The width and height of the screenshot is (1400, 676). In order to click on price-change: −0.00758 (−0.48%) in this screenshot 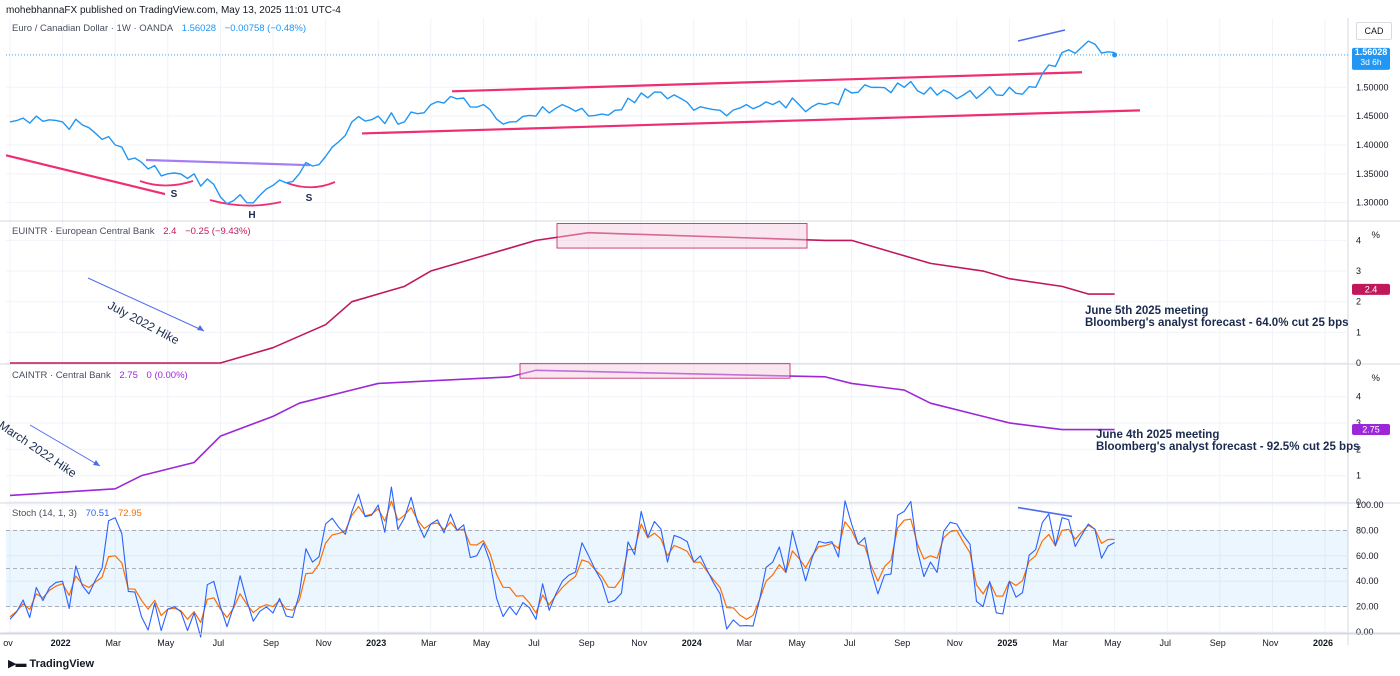, I will do `click(265, 28)`.